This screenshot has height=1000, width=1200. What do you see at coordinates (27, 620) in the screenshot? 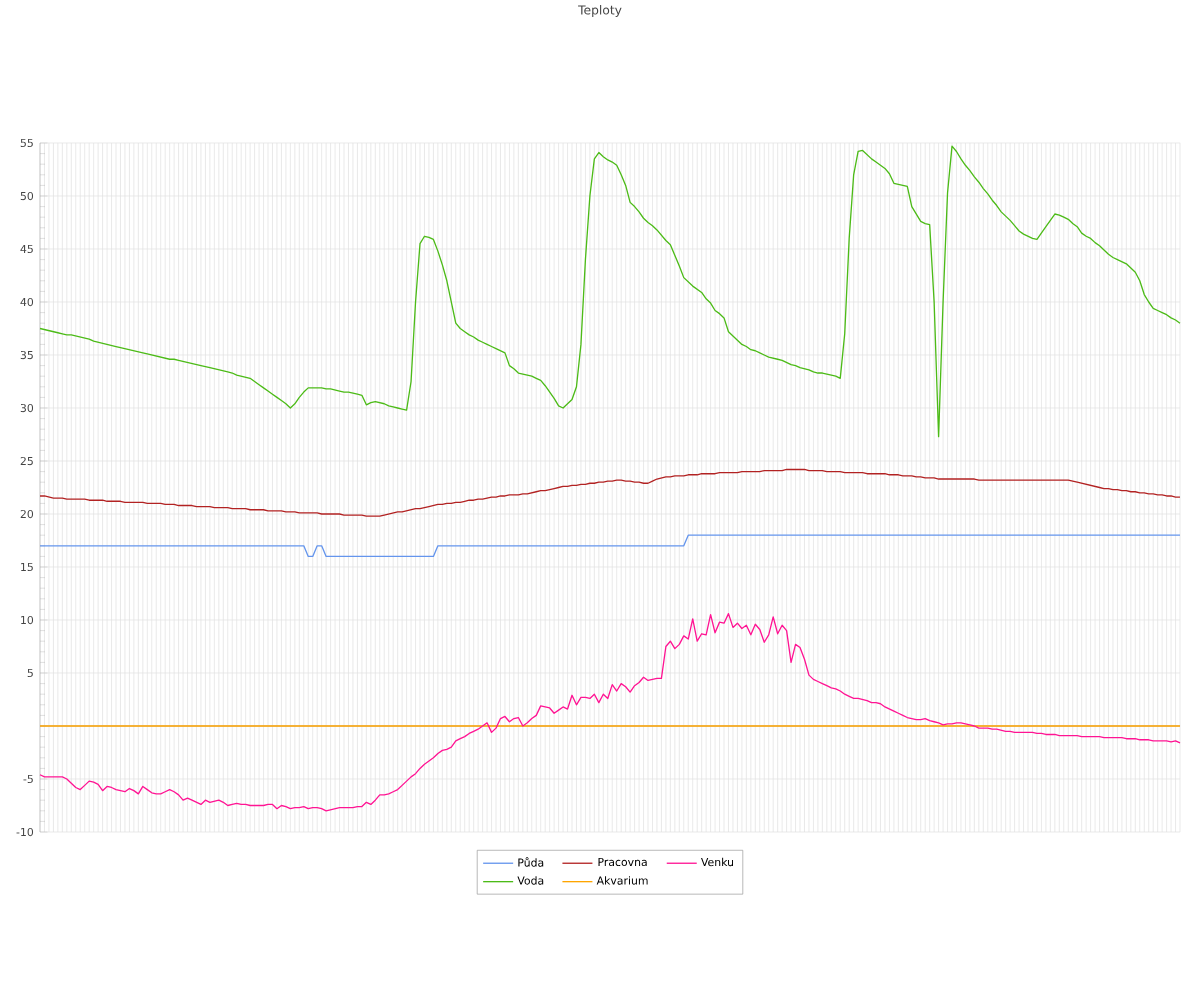
I see `y-tick-label: 10` at bounding box center [27, 620].